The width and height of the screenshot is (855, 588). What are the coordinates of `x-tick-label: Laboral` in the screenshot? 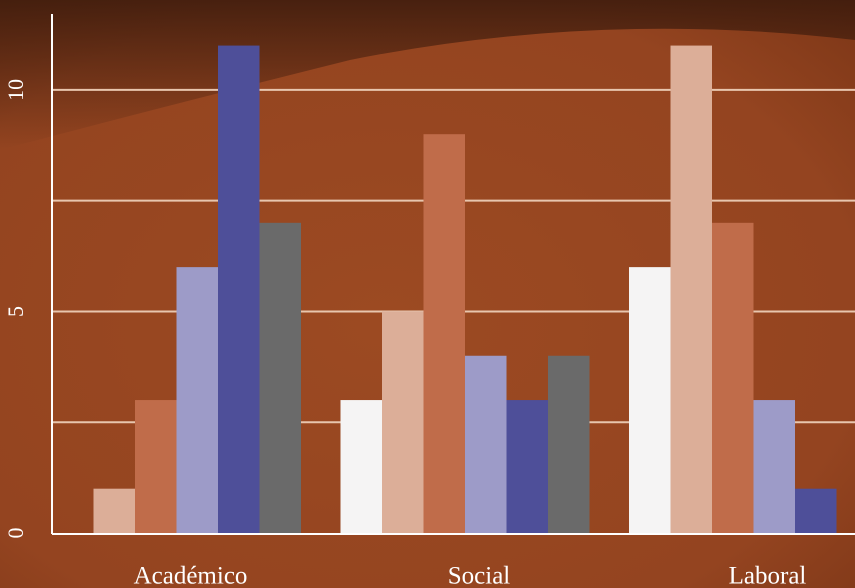 It's located at (768, 575).